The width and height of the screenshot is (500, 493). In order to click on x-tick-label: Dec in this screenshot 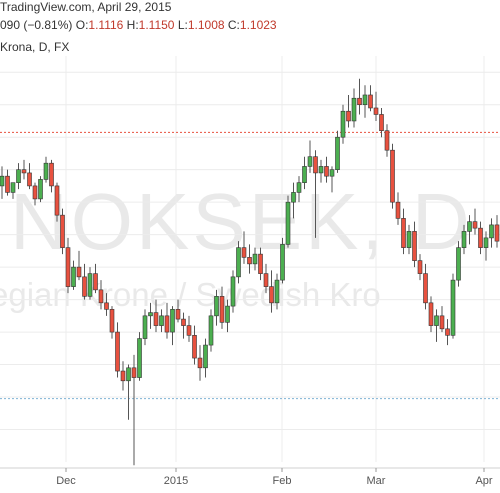, I will do `click(66, 481)`.